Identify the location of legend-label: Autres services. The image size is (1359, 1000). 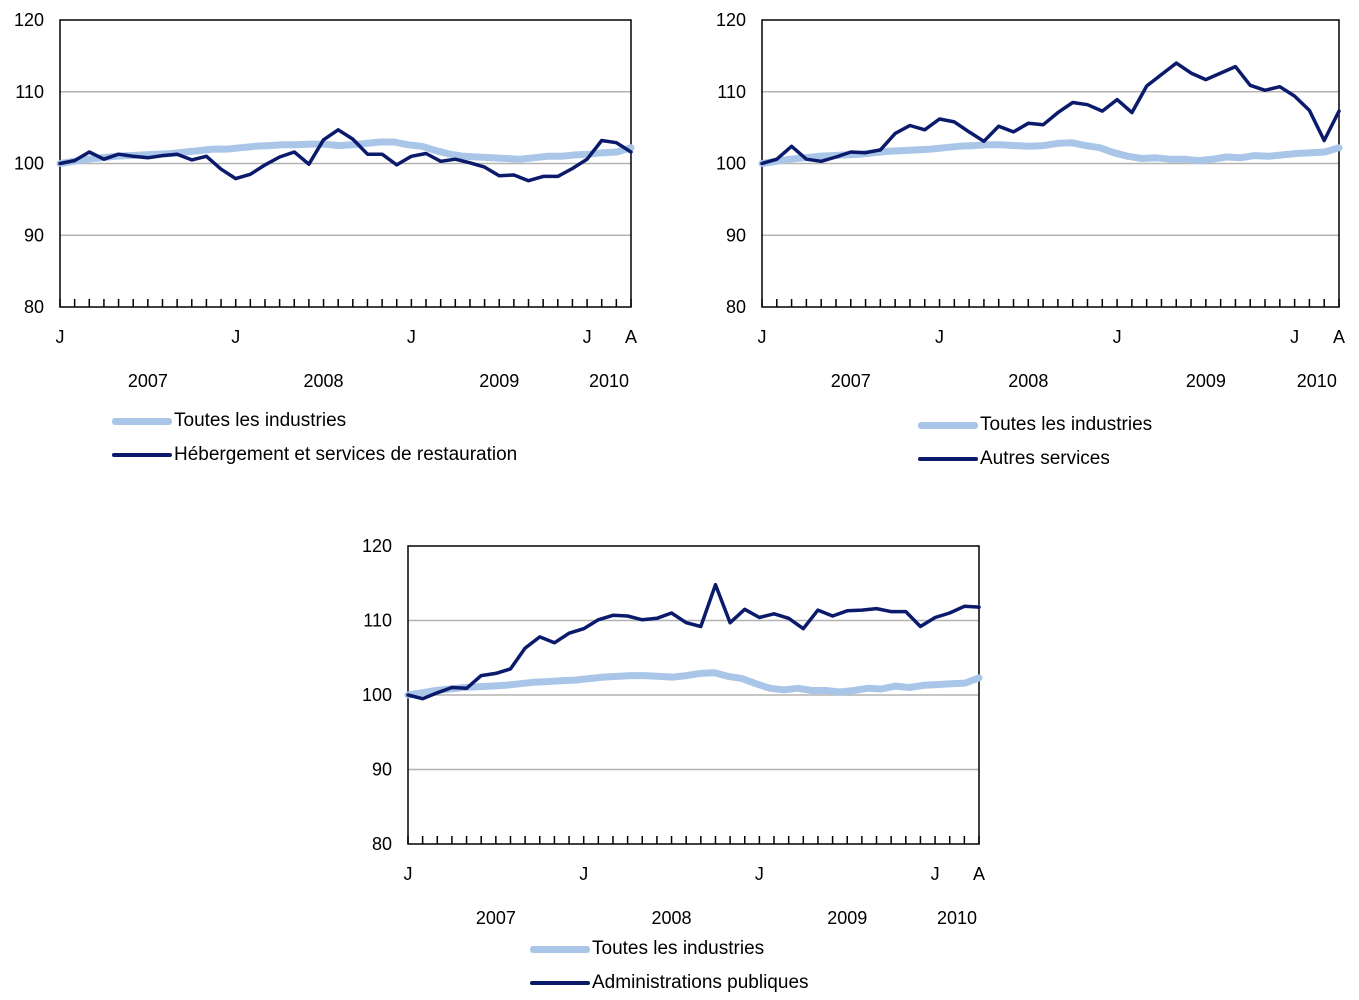
(1045, 458).